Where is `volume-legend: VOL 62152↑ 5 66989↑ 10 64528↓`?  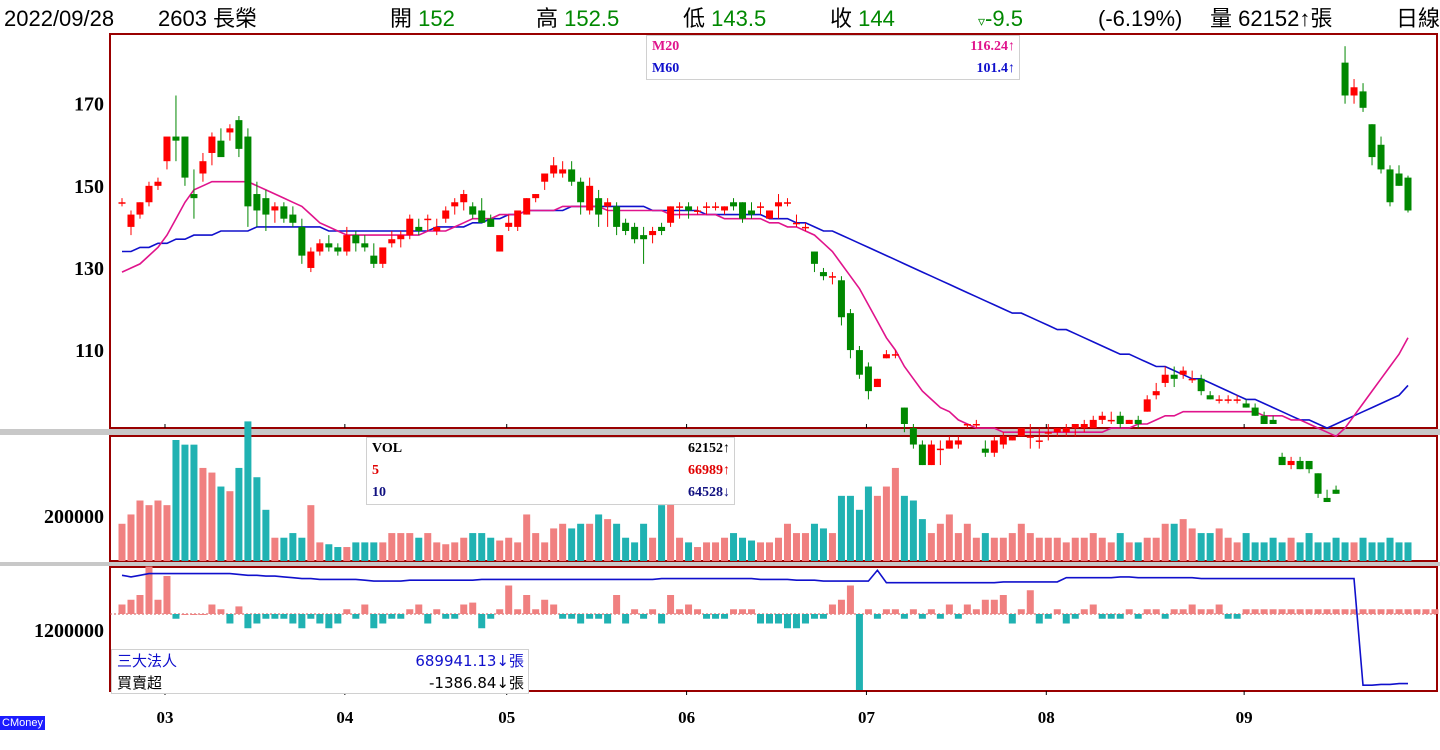
volume-legend: VOL 62152↑ 5 66989↑ 10 64528↓ is located at coordinates (550, 471).